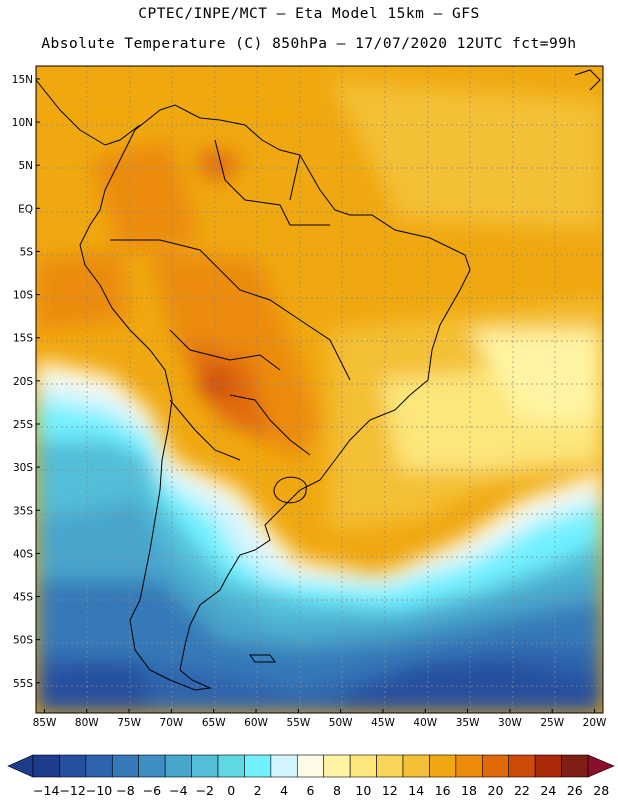 Image resolution: width=618 pixels, height=800 pixels. Describe the element at coordinates (363, 790) in the screenshot. I see `colorbar-label: 10` at that location.